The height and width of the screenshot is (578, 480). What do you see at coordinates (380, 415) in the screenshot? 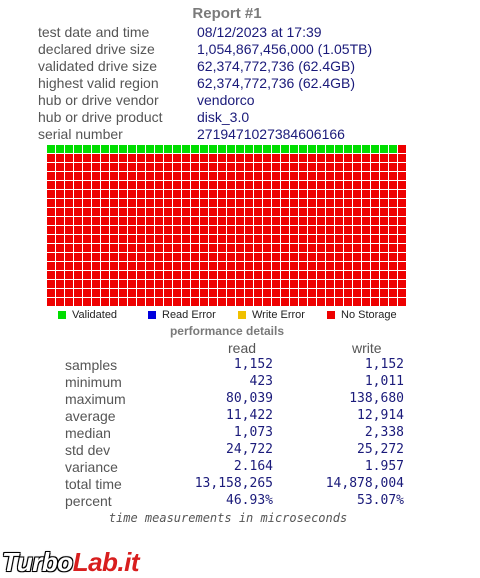
I see `stat-write-value: 12,914` at bounding box center [380, 415].